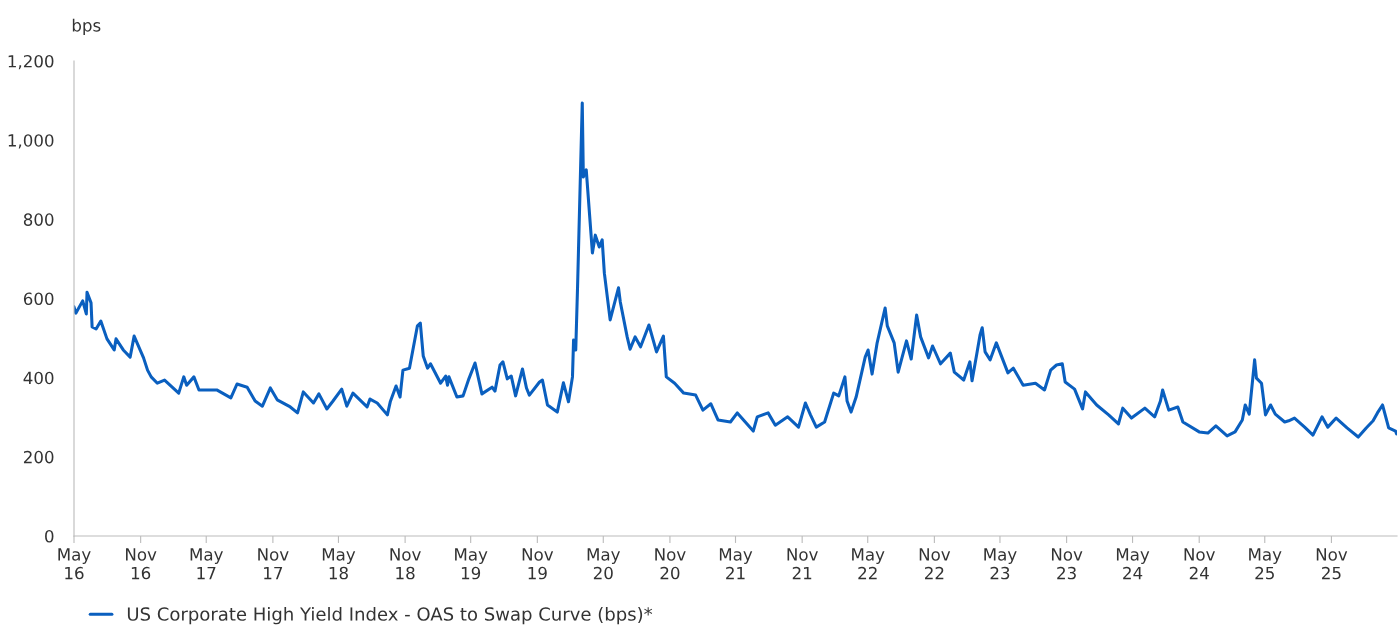 The image size is (1399, 641). I want to click on x-tick-label: Nov 23, so click(1067, 564).